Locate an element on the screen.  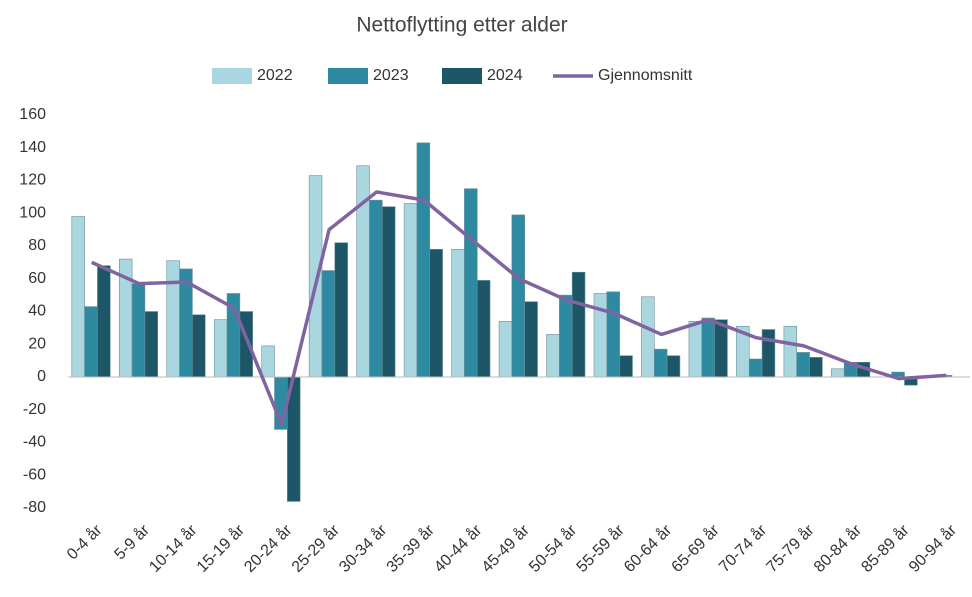
y-tick-label: 80 is located at coordinates (37, 245).